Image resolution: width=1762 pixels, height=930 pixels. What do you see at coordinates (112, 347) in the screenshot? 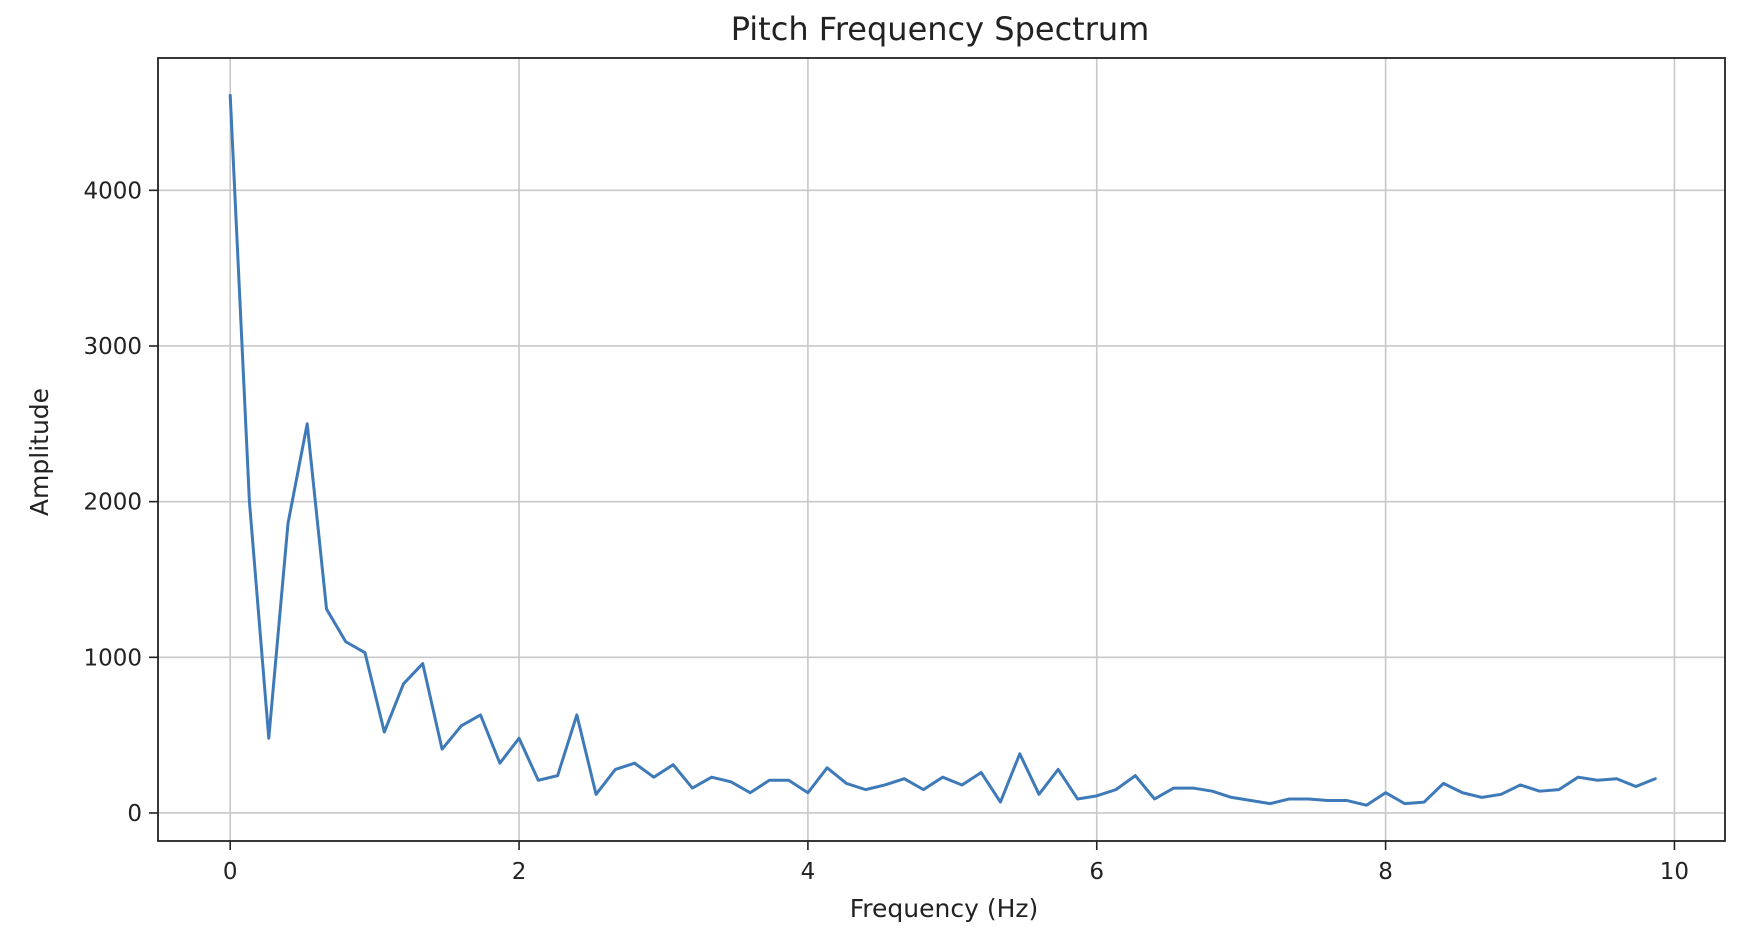
I see `y-tick-label: 3000` at bounding box center [112, 347].